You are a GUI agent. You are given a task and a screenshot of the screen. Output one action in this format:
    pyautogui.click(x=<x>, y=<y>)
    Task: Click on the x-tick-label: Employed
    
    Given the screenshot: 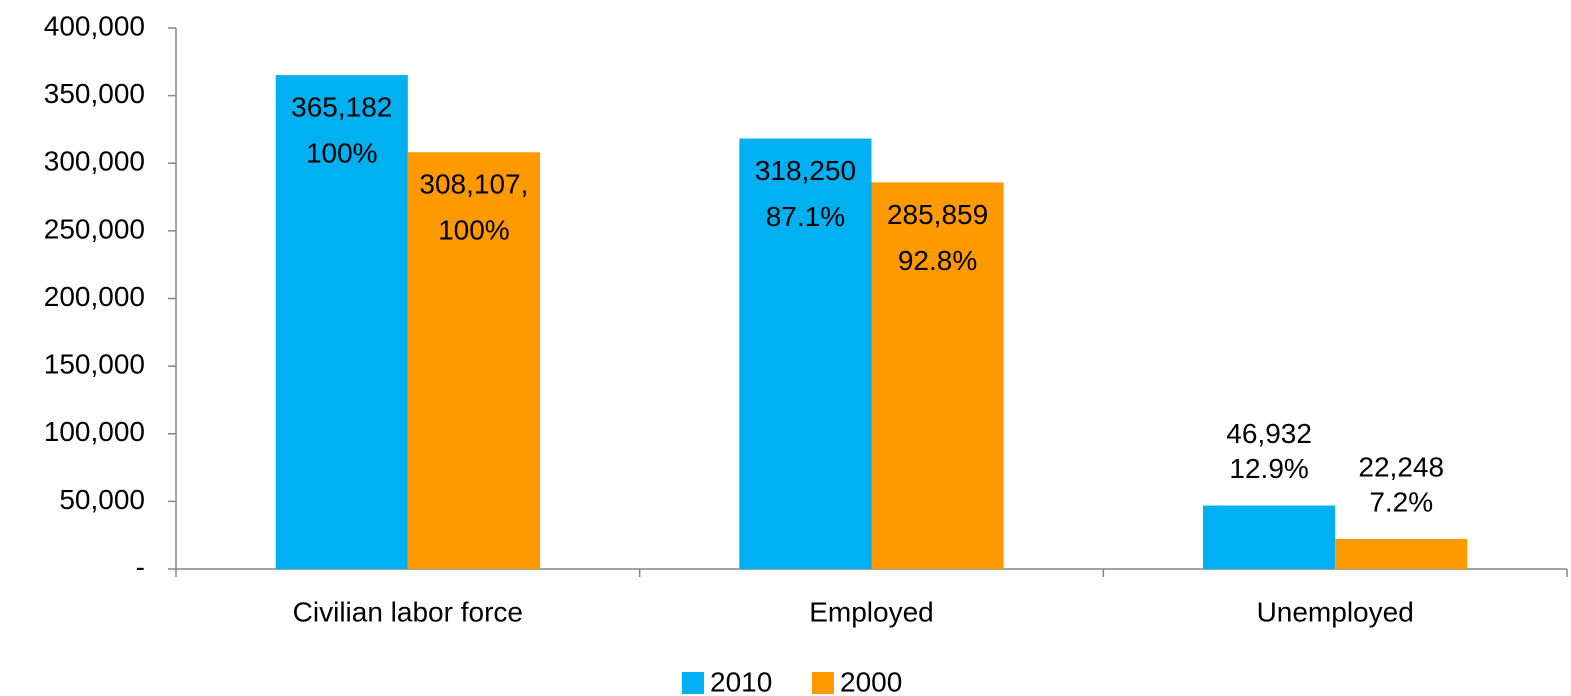 What is the action you would take?
    pyautogui.click(x=871, y=611)
    